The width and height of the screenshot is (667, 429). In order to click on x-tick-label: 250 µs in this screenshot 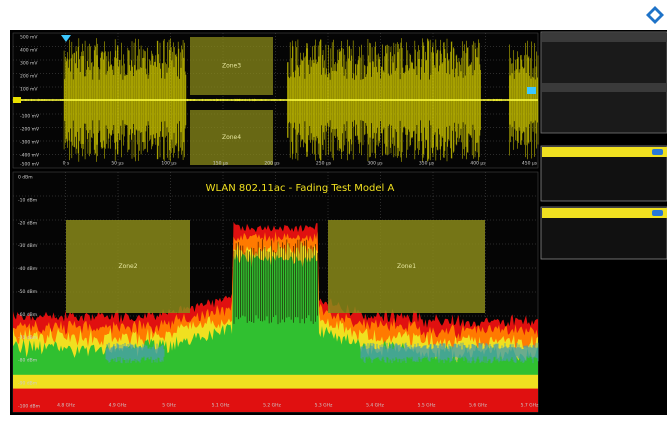, I will do `click(324, 164)`.